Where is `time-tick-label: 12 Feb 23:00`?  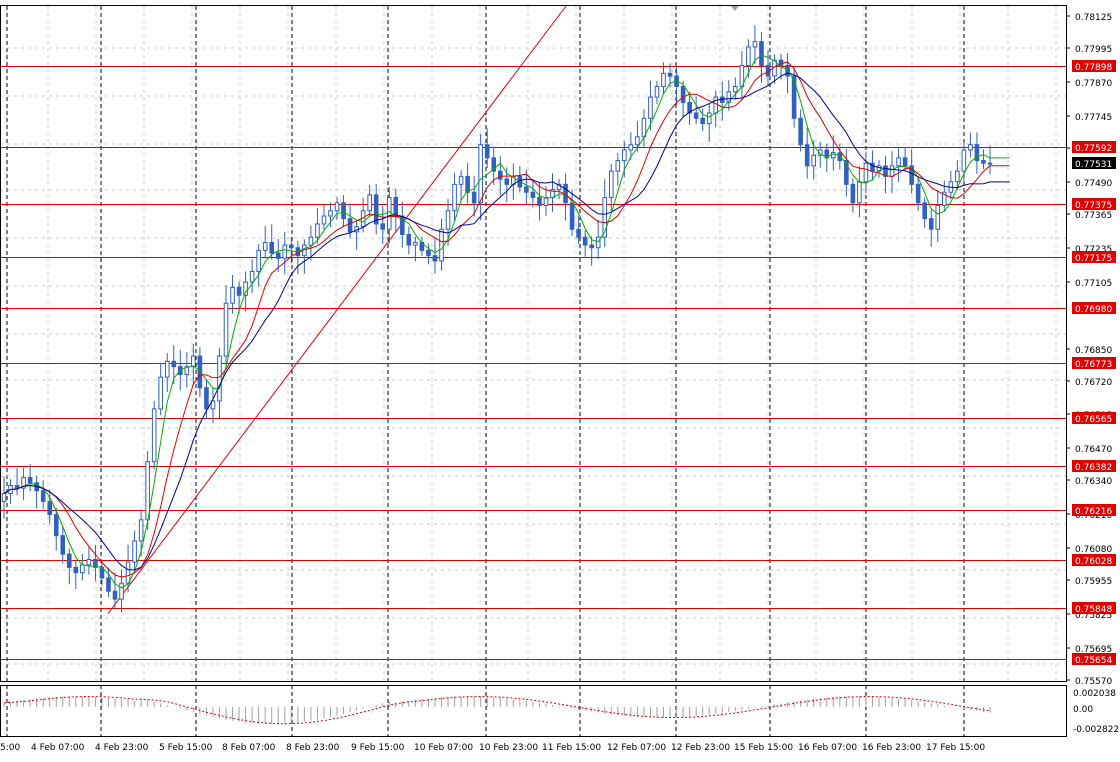 time-tick-label: 12 Feb 23:00 is located at coordinates (700, 748).